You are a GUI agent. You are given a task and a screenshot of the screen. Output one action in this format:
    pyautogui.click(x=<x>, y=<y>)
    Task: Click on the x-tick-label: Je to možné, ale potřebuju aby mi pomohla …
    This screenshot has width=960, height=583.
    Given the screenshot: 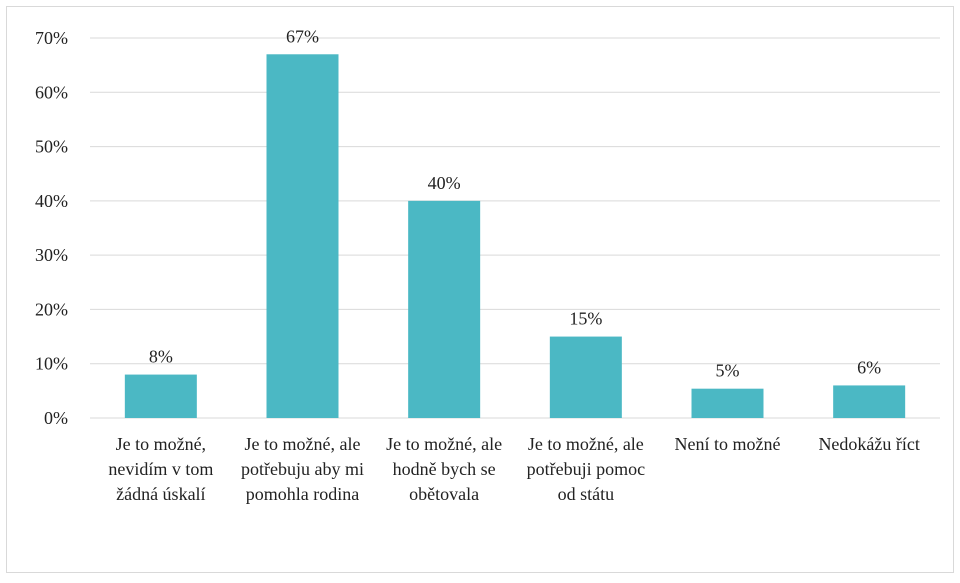 What is the action you would take?
    pyautogui.click(x=302, y=469)
    